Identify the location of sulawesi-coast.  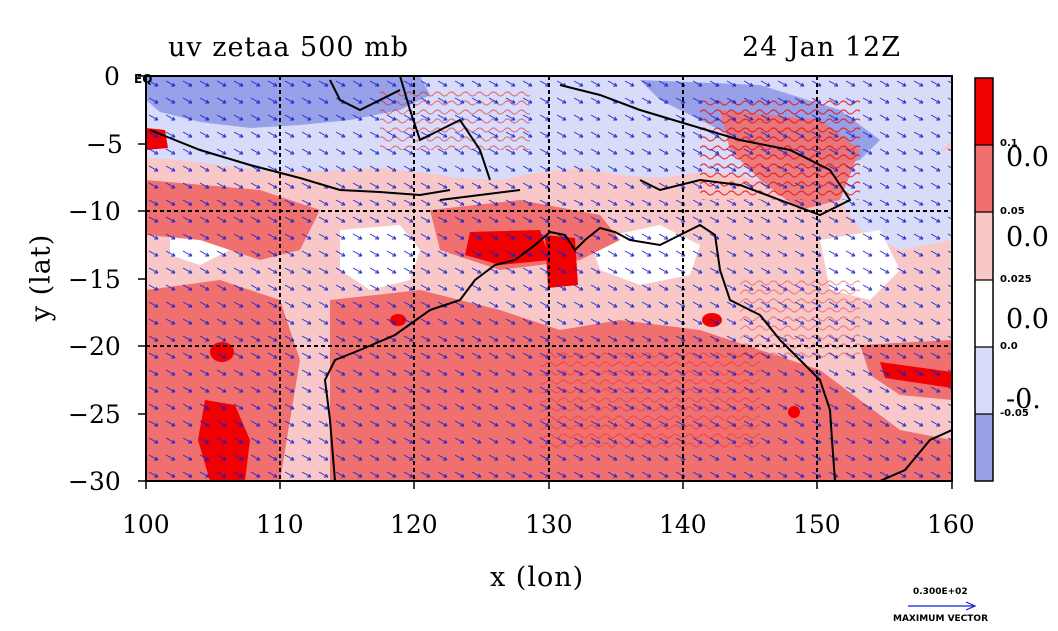
(445, 128).